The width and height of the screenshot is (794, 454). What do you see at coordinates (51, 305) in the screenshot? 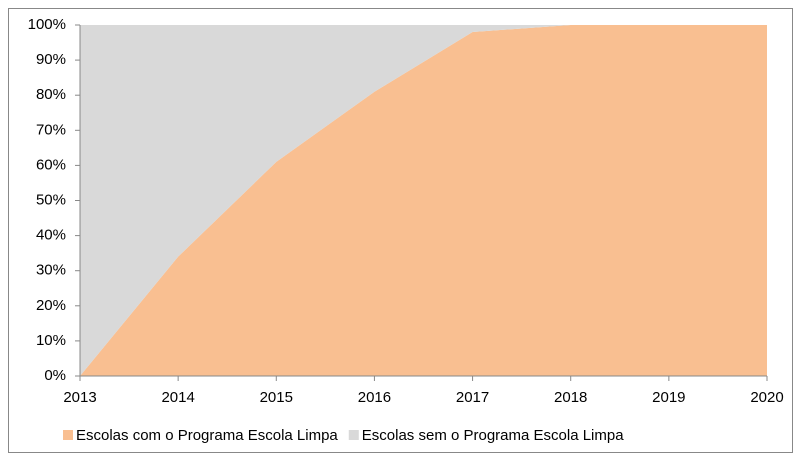
I see `y-tick-label: 20%` at bounding box center [51, 305].